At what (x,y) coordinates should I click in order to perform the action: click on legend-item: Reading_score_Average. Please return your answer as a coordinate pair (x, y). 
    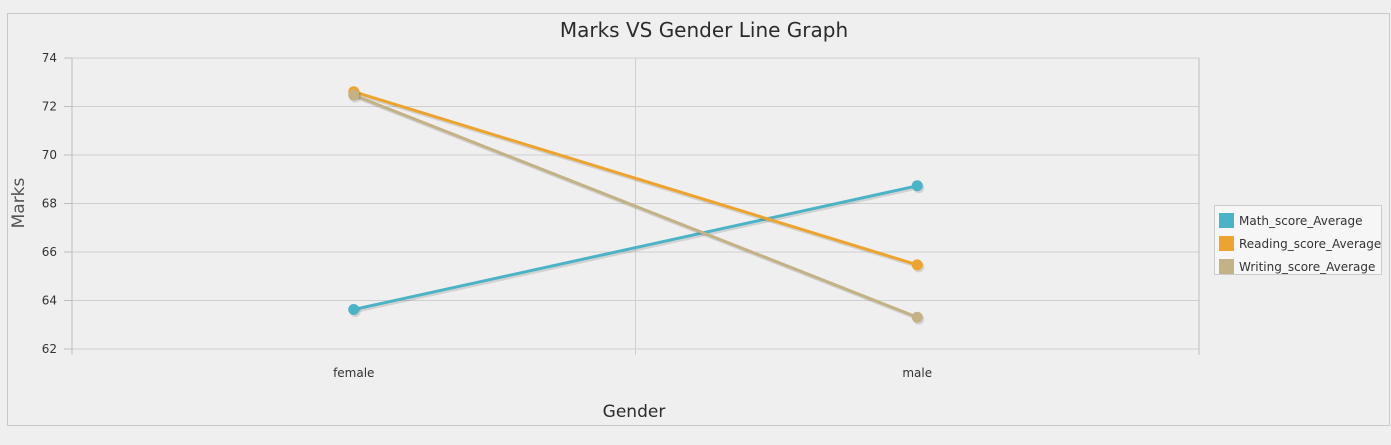
    Looking at the image, I should click on (1300, 243).